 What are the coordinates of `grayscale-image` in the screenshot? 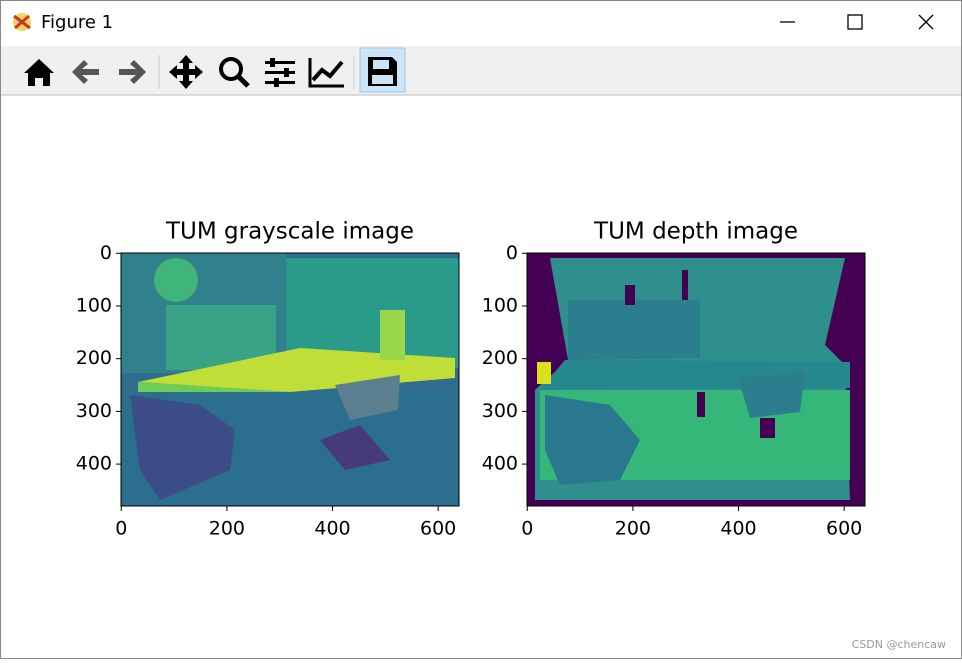 It's located at (290, 379).